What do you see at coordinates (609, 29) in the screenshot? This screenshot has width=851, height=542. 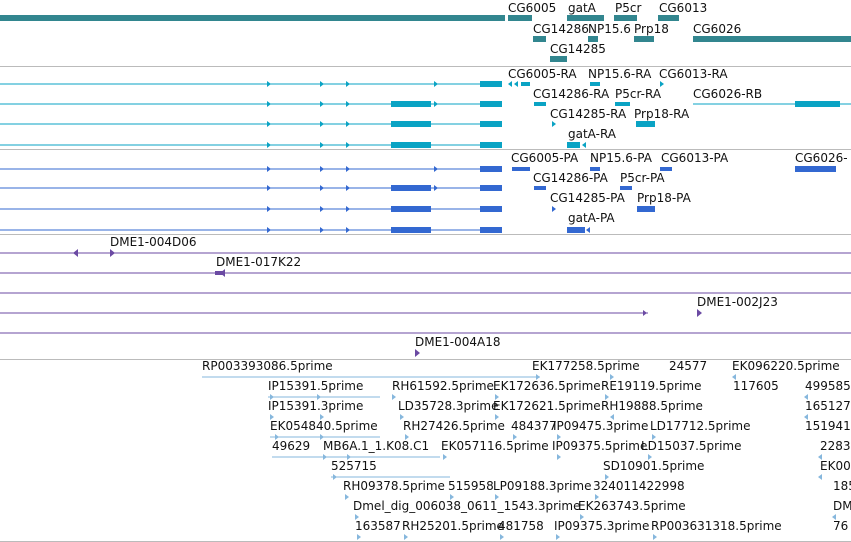 I see `gene-label: NP15.6` at bounding box center [609, 29].